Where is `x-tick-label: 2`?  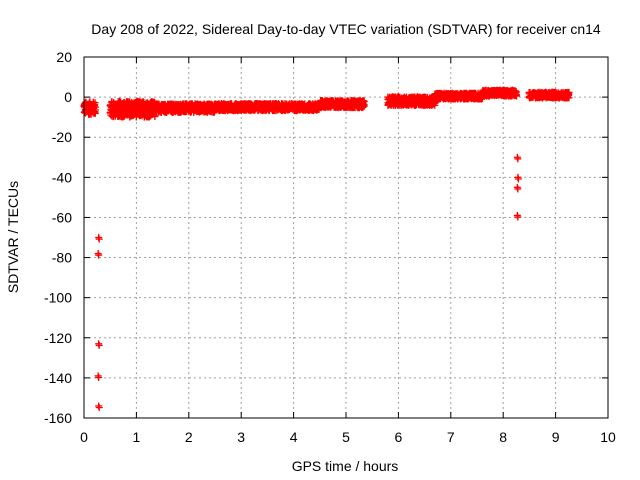
x-tick-label: 2 is located at coordinates (189, 437).